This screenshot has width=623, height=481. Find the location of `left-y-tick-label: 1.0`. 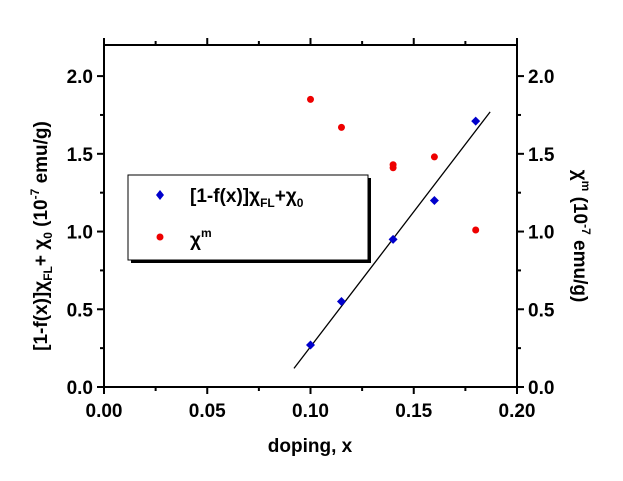

left-y-tick-label: 1.0 is located at coordinates (80, 233).